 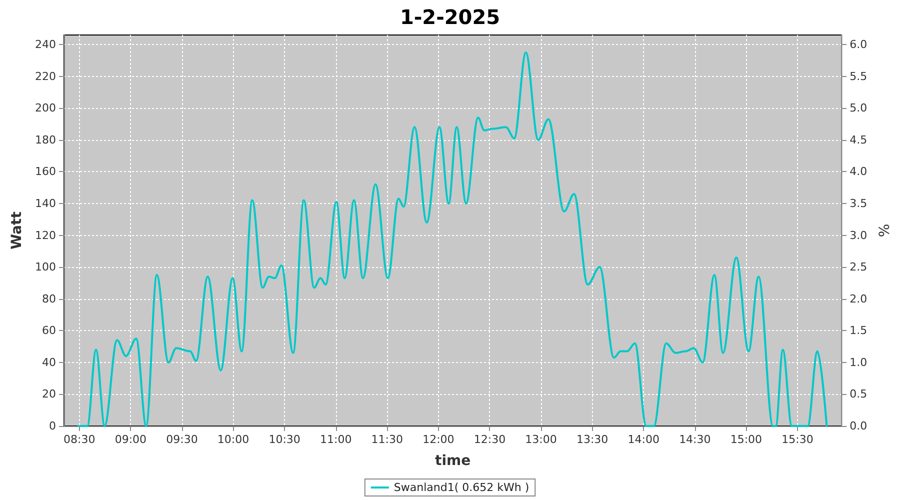 What do you see at coordinates (284, 439) in the screenshot?
I see `x-tick-label: 10:30` at bounding box center [284, 439].